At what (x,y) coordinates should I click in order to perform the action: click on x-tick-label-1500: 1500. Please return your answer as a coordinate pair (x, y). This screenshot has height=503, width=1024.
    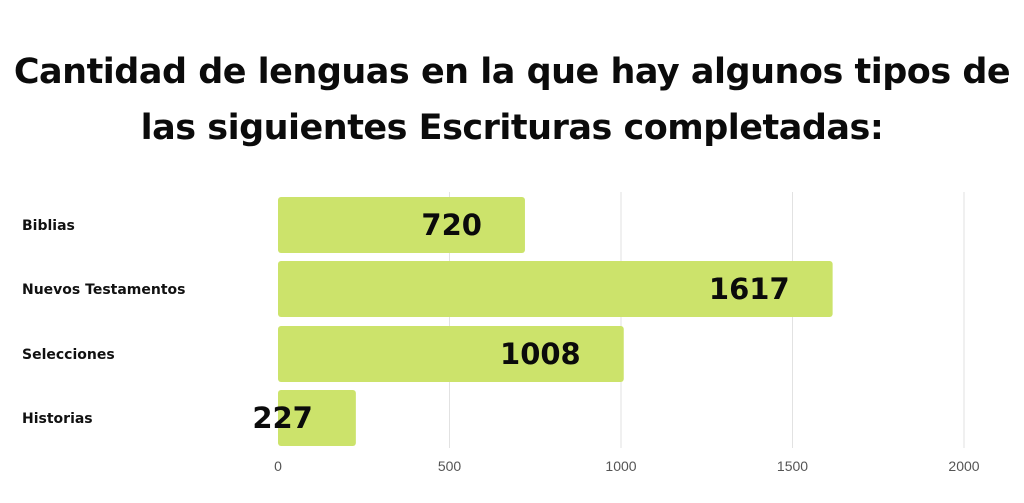
    Looking at the image, I should click on (792, 466).